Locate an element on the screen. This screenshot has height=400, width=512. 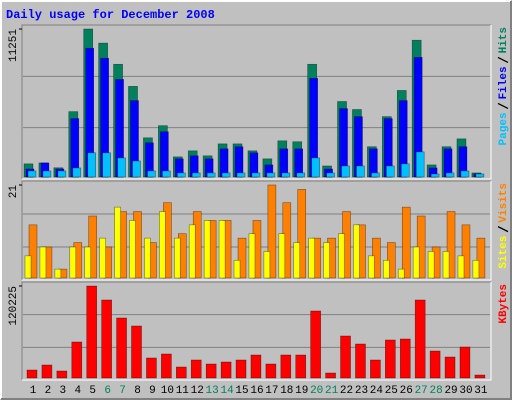
x-tick-label: 19 is located at coordinates (301, 391).